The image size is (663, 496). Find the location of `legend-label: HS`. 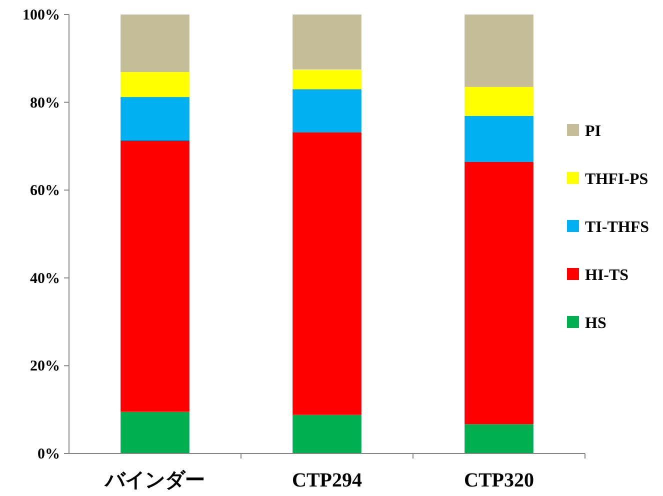

legend-label: HS is located at coordinates (595, 323).